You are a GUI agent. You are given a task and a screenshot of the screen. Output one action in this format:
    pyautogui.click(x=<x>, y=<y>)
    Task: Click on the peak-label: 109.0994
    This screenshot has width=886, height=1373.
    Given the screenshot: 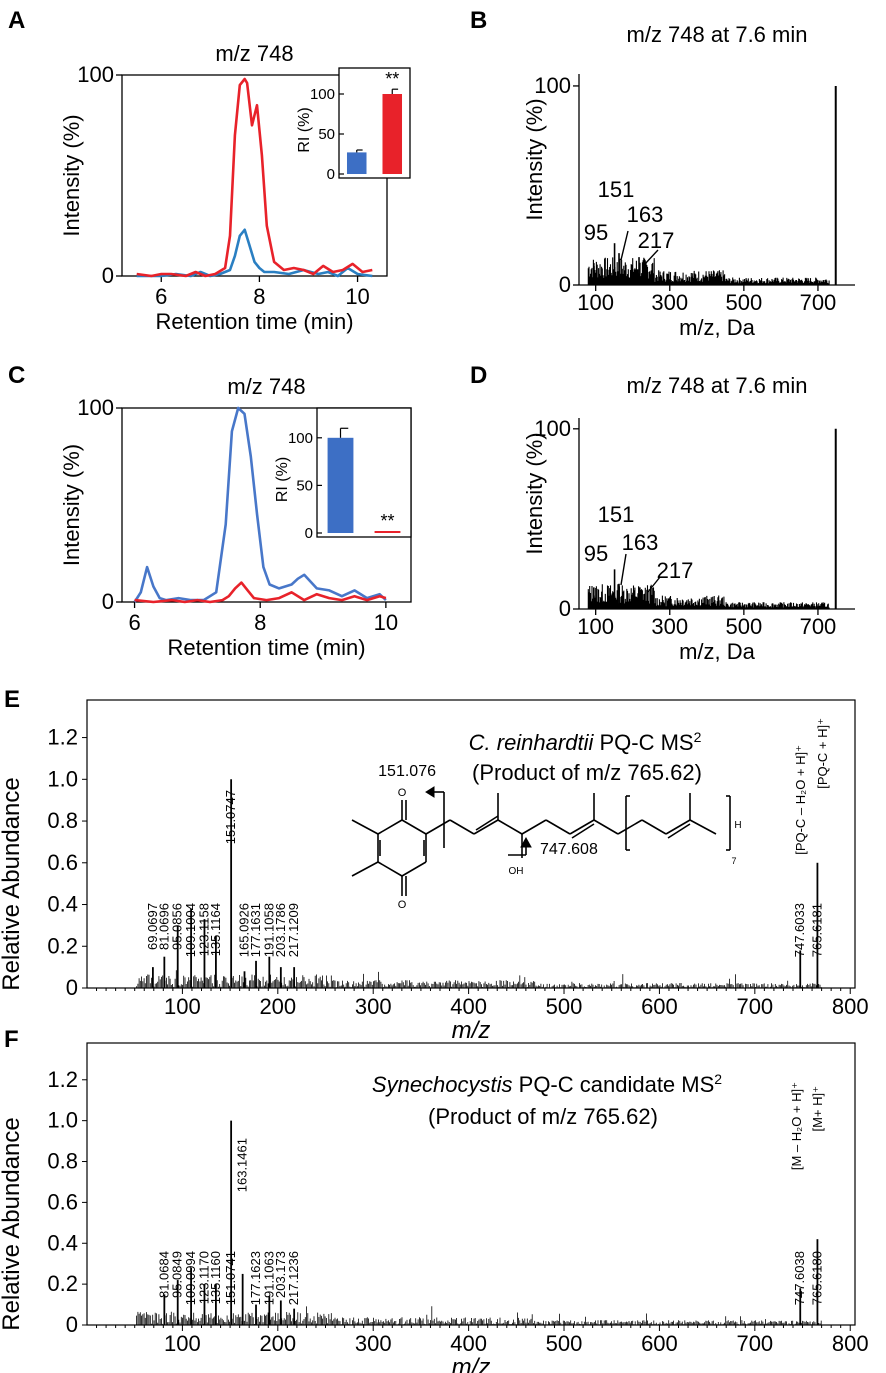 What is the action you would take?
    pyautogui.click(x=190, y=1278)
    